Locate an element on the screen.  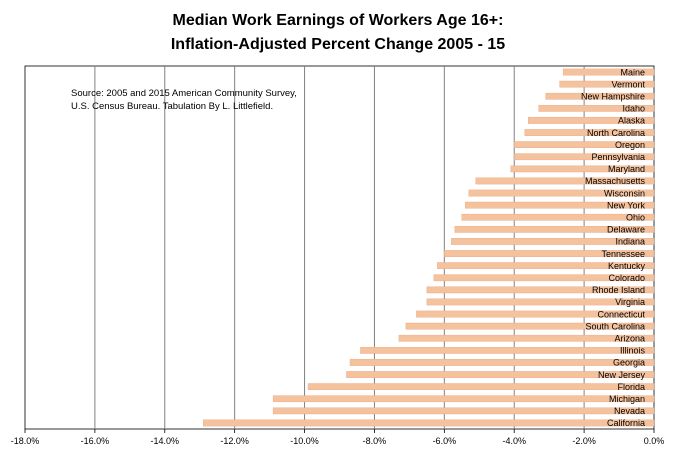
x-tick-label: -16.0% is located at coordinates (95, 441).